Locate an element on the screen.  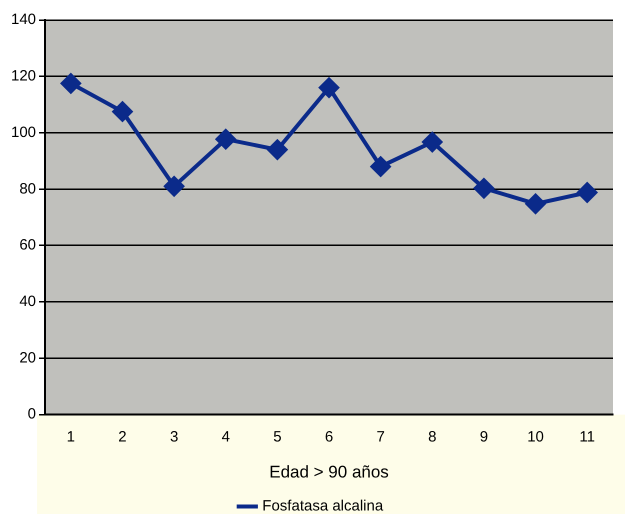
x-axis-title: Edad > 90 años is located at coordinates (329, 472).